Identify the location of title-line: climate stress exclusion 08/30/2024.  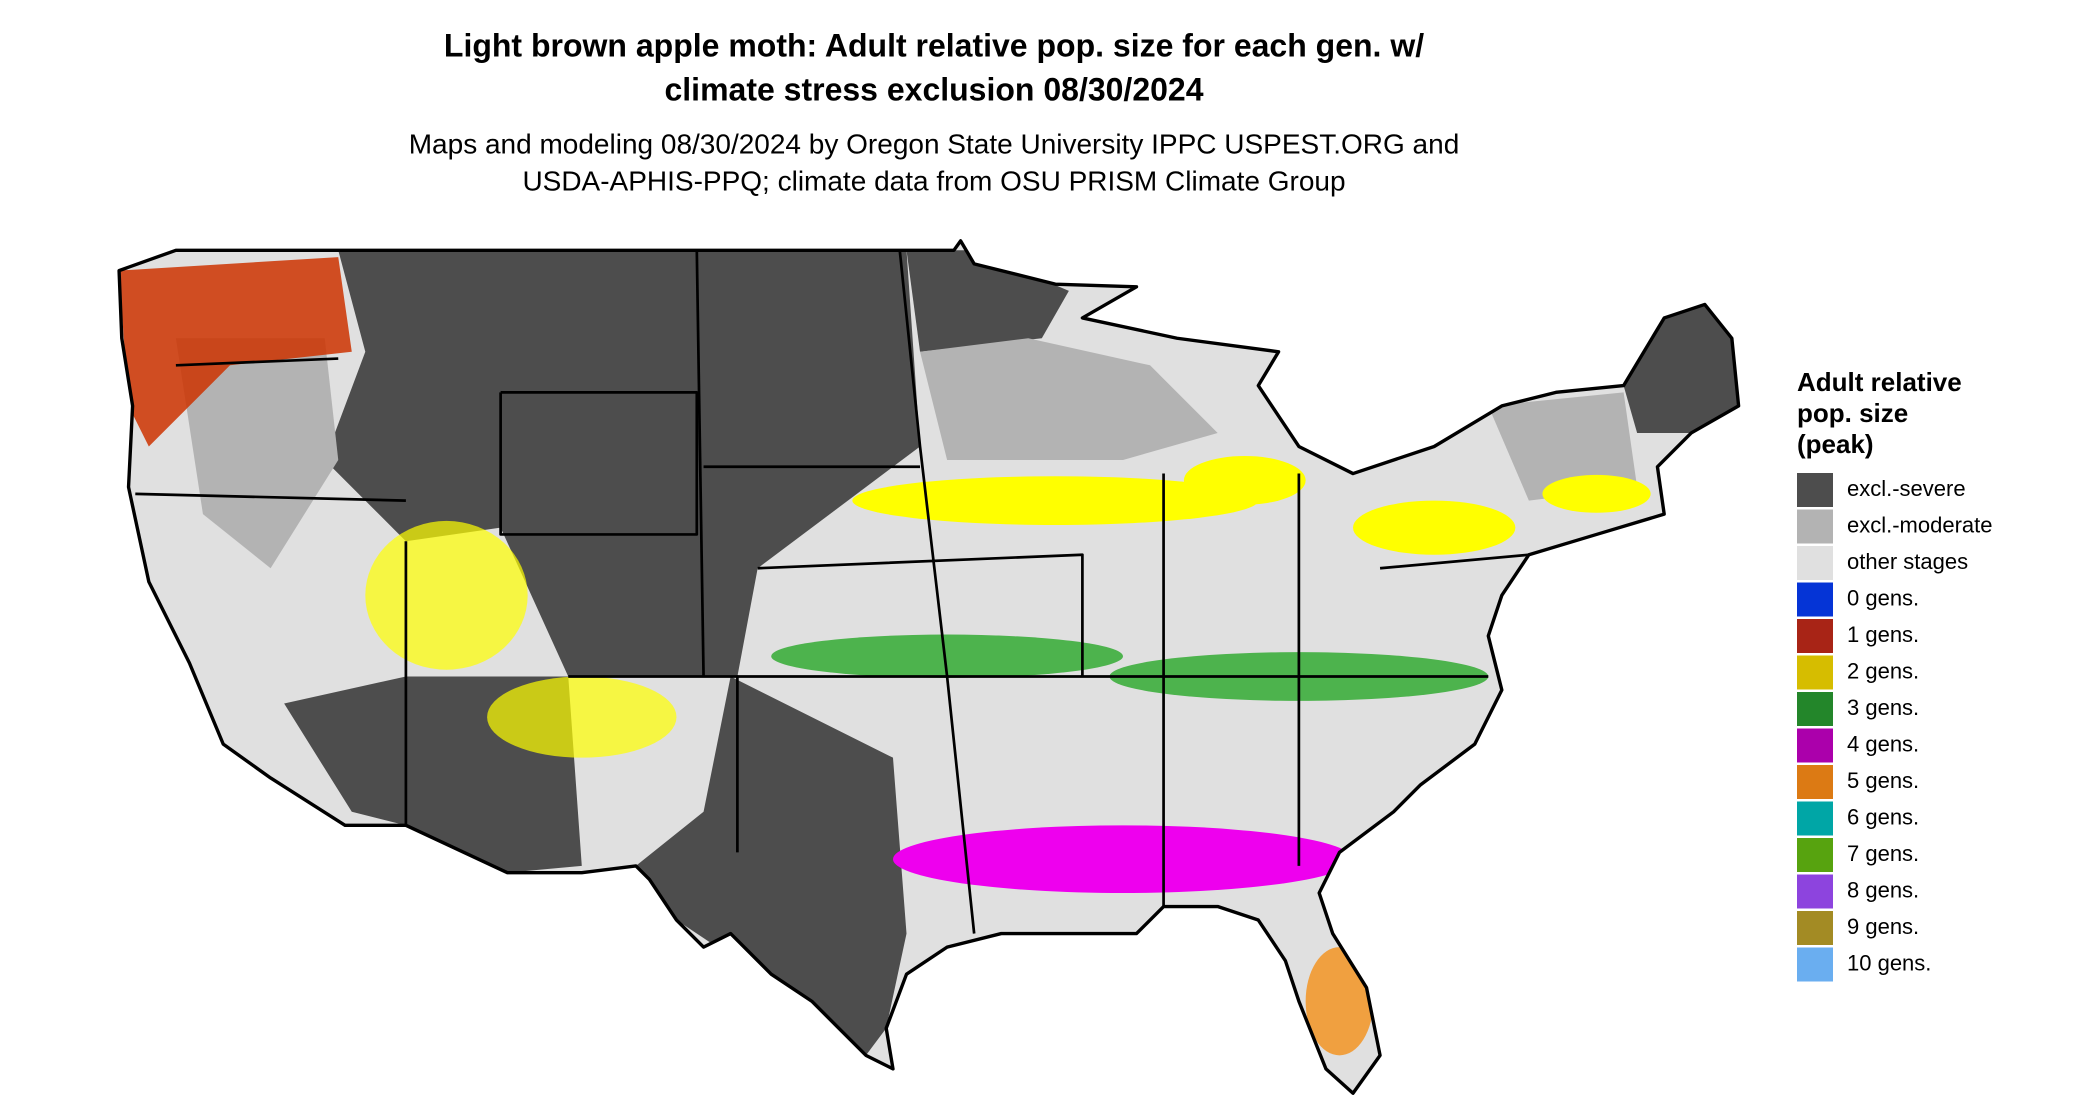
(933, 89).